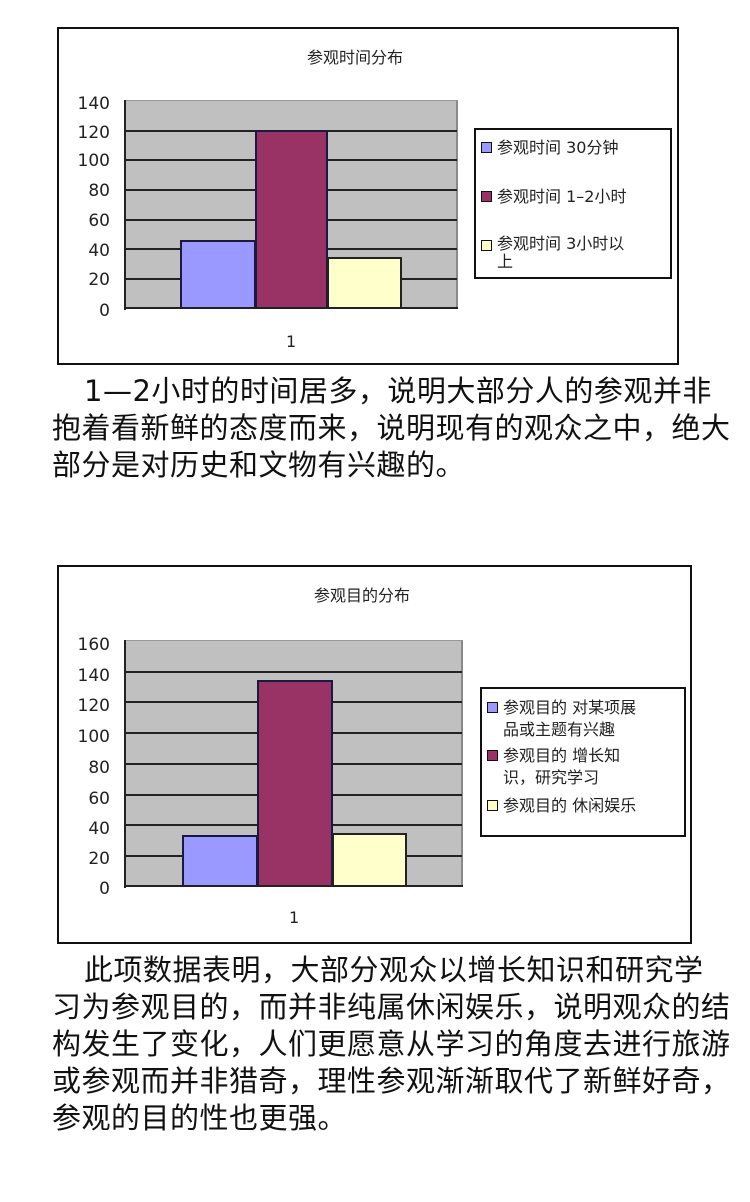 The height and width of the screenshot is (1202, 750). What do you see at coordinates (218, 274) in the screenshot?
I see `bar-30min` at bounding box center [218, 274].